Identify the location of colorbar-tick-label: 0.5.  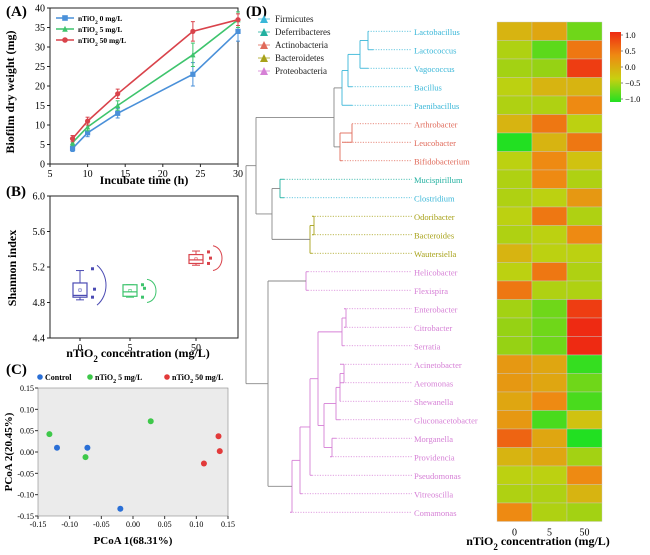
(630, 51).